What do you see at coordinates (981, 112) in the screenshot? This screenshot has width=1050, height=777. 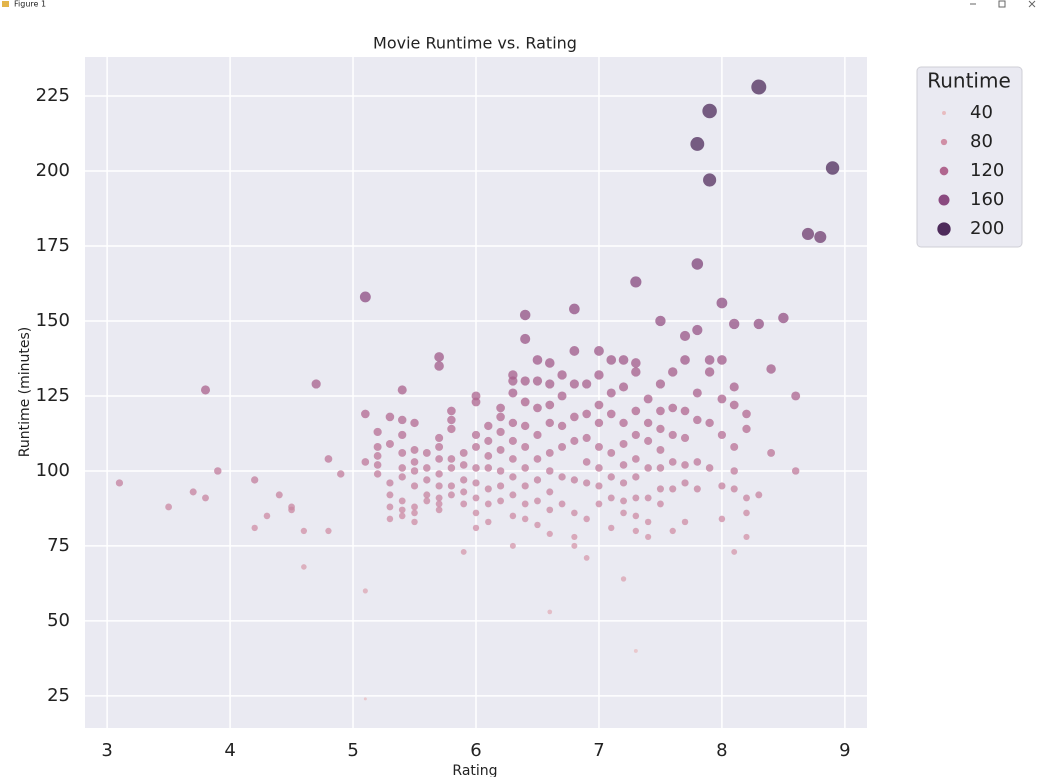 I see `legend-label: 40` at bounding box center [981, 112].